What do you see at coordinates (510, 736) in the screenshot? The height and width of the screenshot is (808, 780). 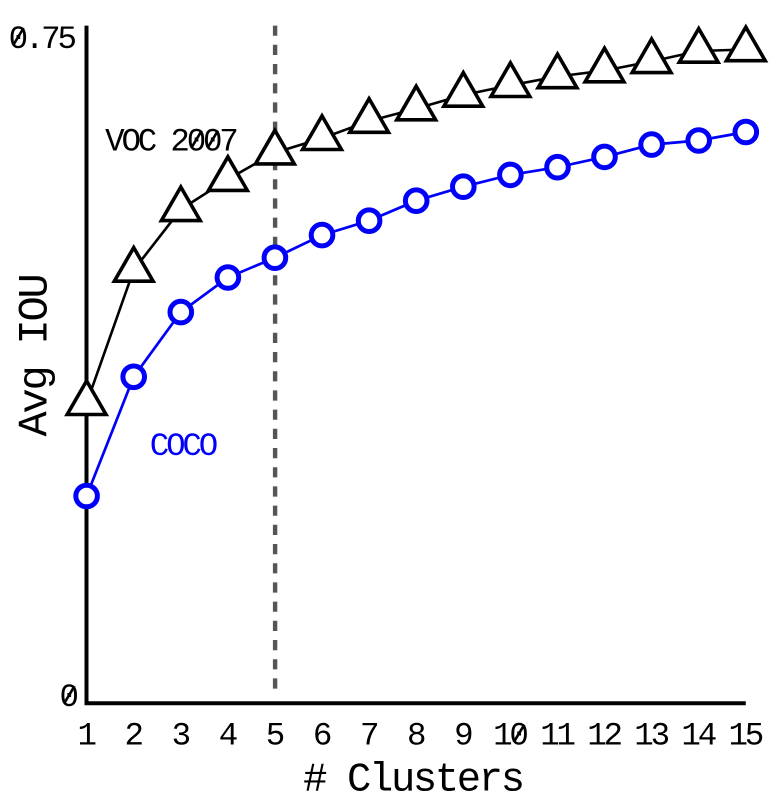 I see `svg-text: 10` at bounding box center [510, 736].